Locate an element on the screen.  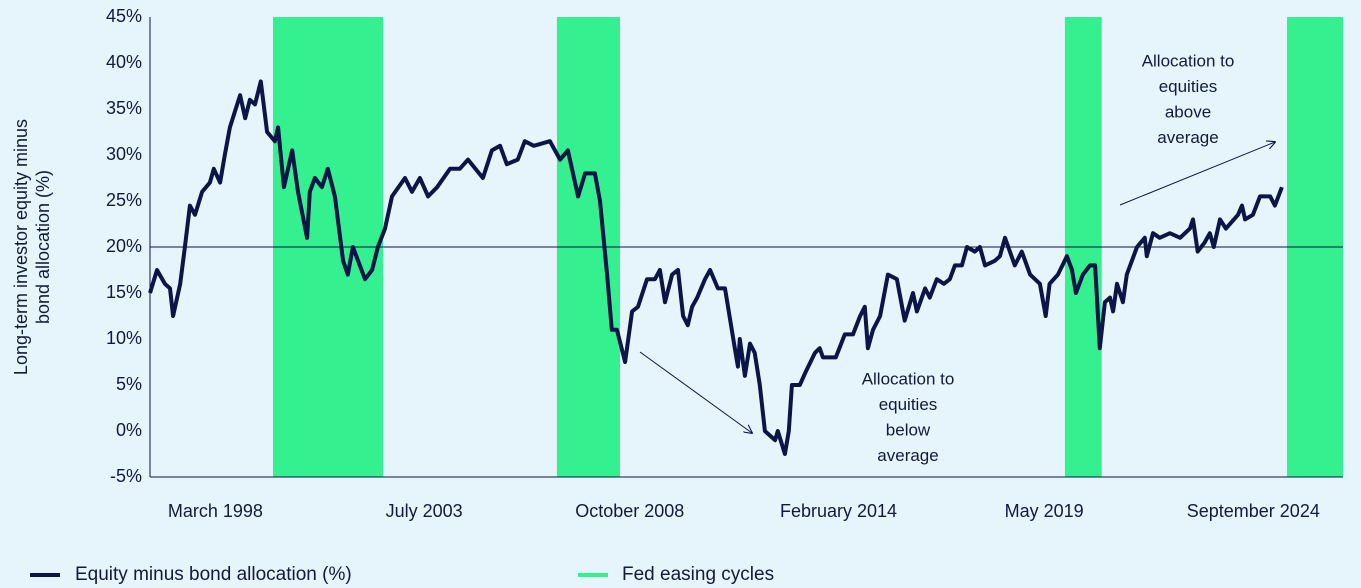
y-tick-label: 45% is located at coordinates (124, 16).